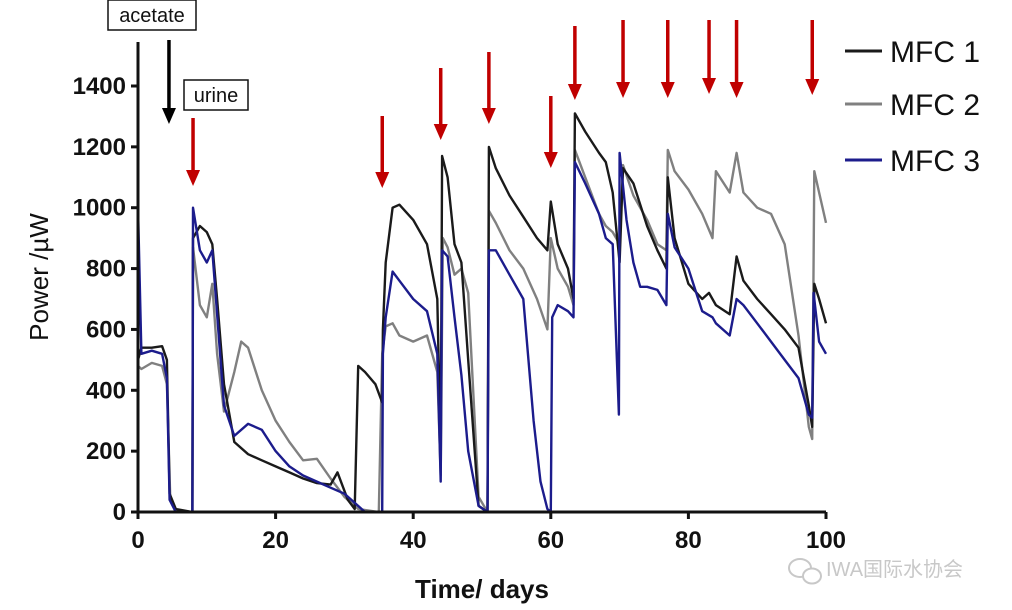 This screenshot has height=610, width=1012. What do you see at coordinates (805, 571) in the screenshot?
I see `wechat-icon` at bounding box center [805, 571].